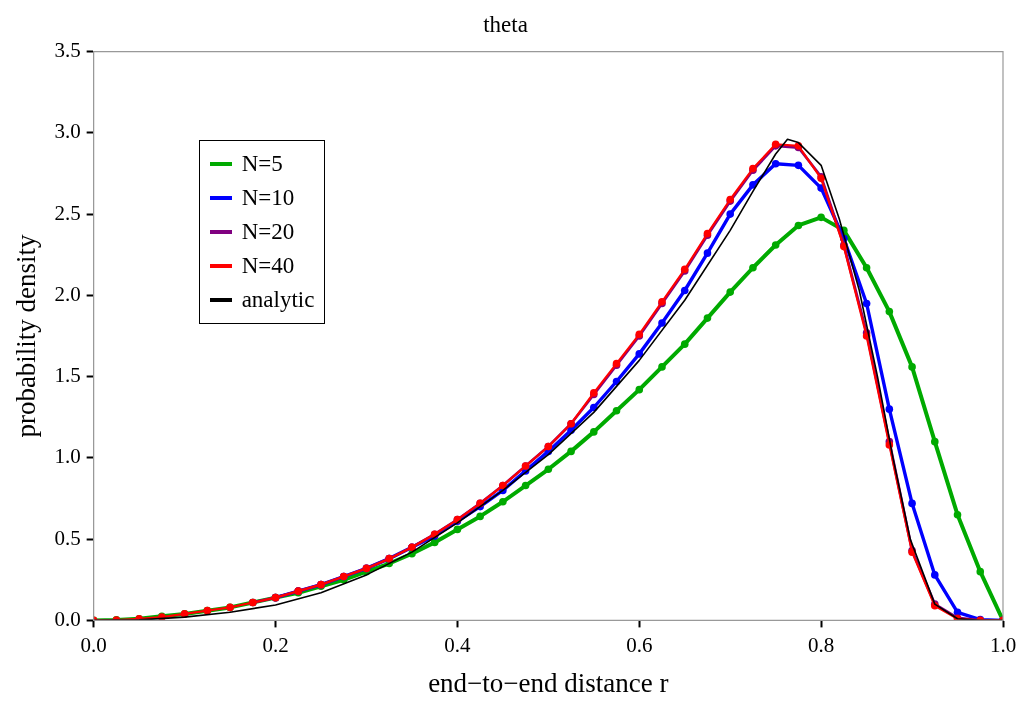 The width and height of the screenshot is (1025, 711). What do you see at coordinates (93, 644) in the screenshot?
I see `x-tick-label: 0.0` at bounding box center [93, 644].